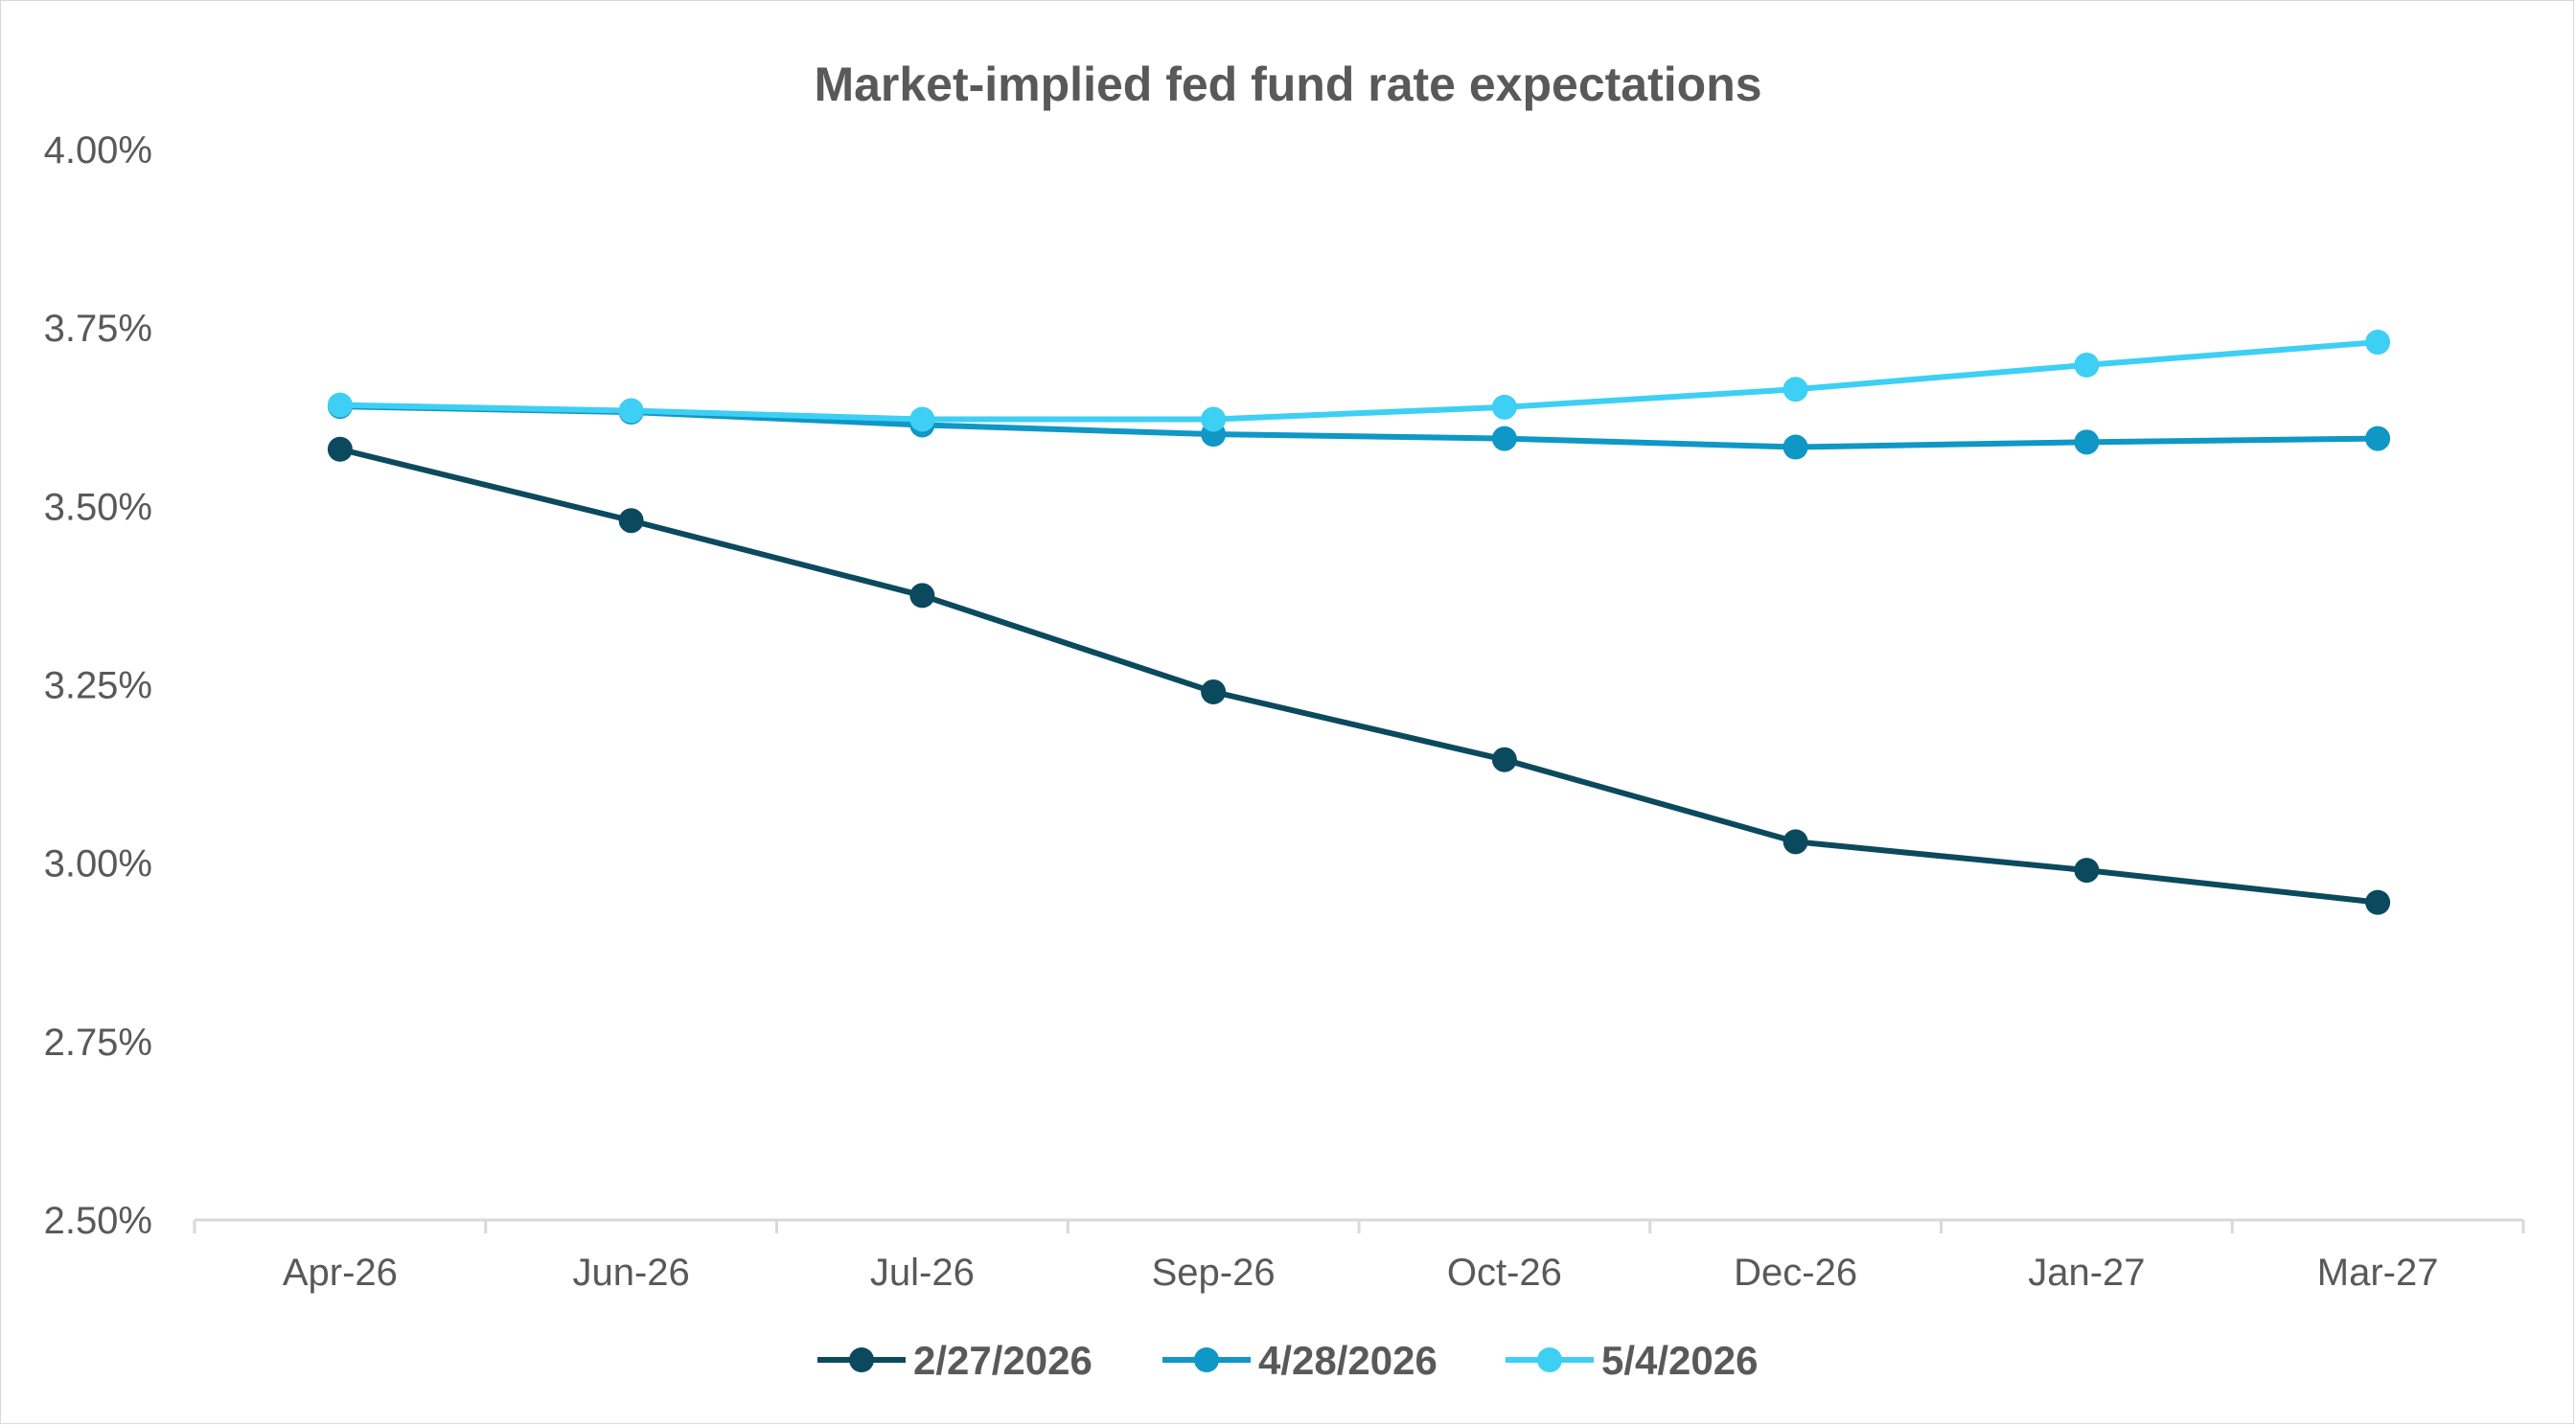 The height and width of the screenshot is (1426, 2576). What do you see at coordinates (1002, 1360) in the screenshot?
I see `legend-label: 2/27/2026` at bounding box center [1002, 1360].